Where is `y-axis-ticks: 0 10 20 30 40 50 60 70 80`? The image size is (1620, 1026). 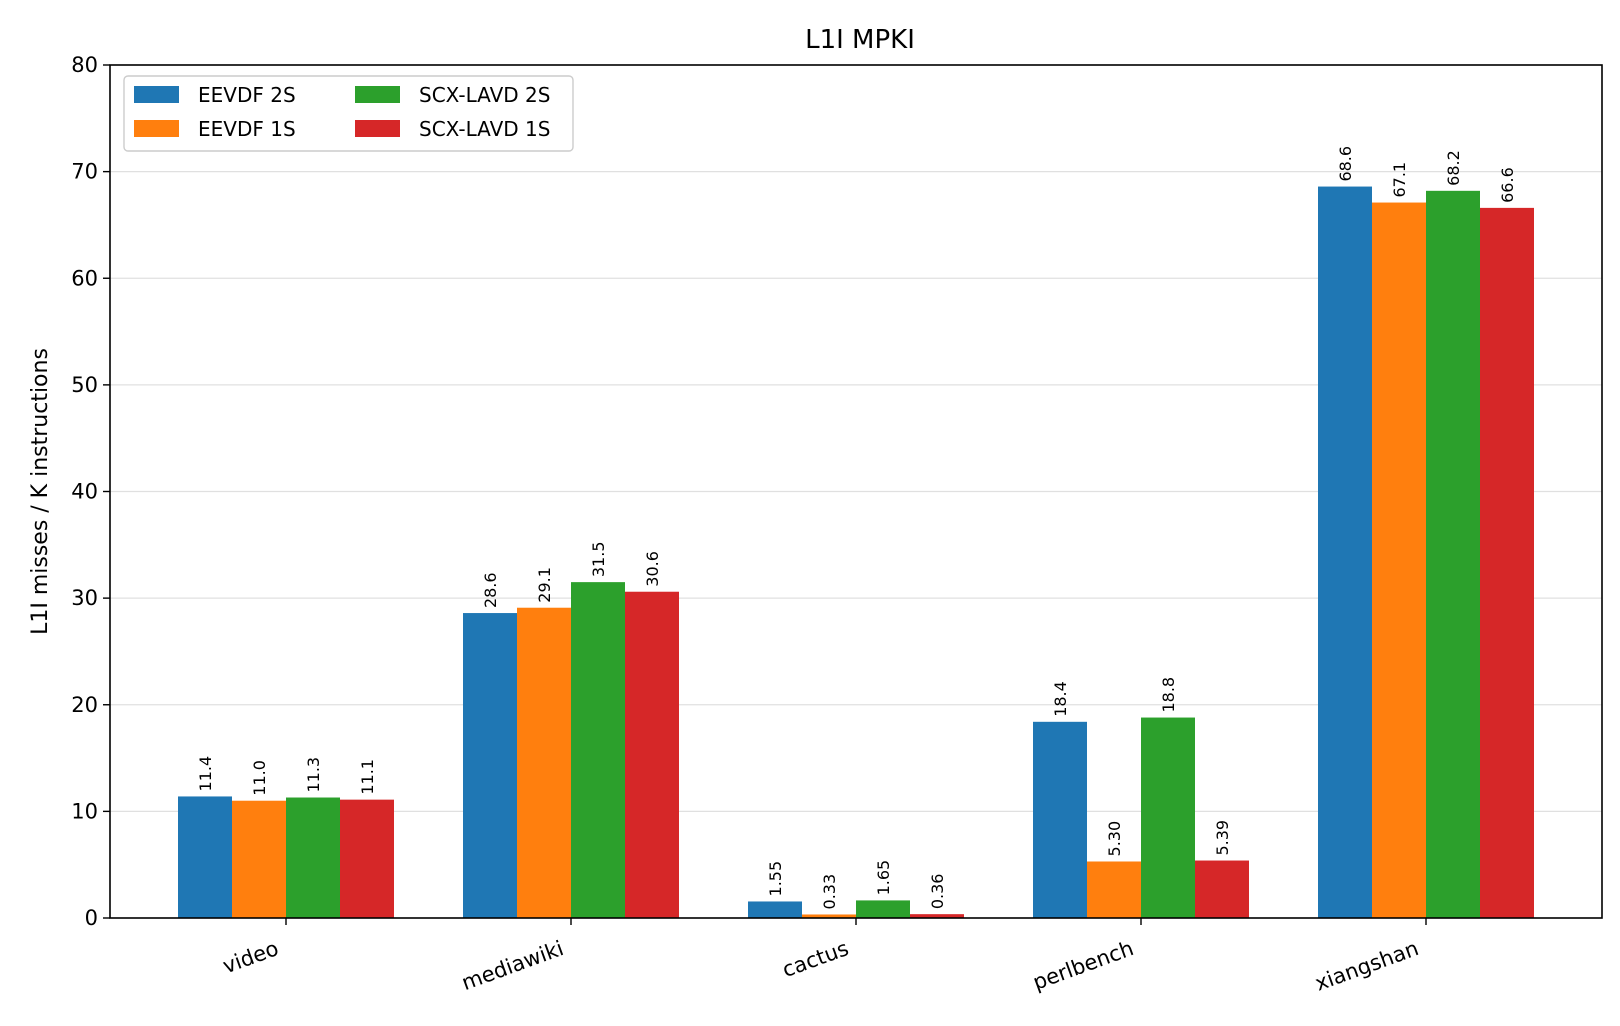
y-axis-ticks: 0 10 20 30 40 50 60 70 80 is located at coordinates (90, 491).